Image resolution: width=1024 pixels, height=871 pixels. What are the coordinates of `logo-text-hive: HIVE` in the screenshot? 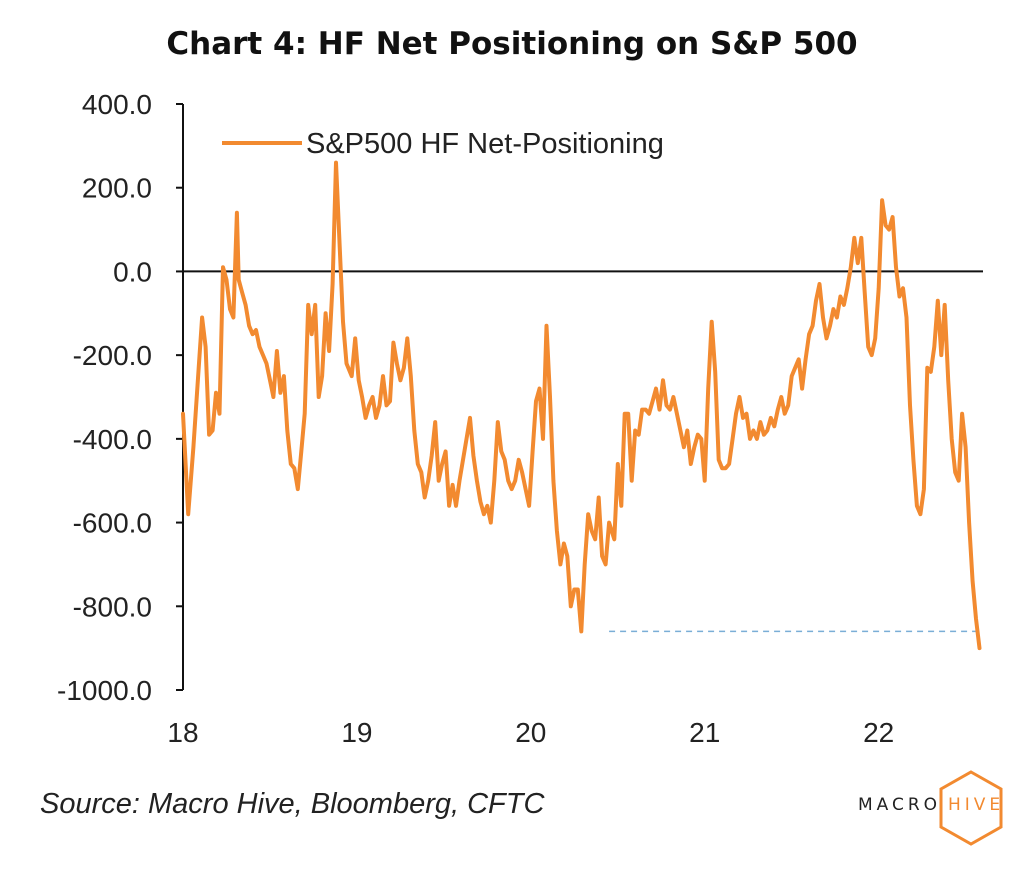 It's located at (976, 805).